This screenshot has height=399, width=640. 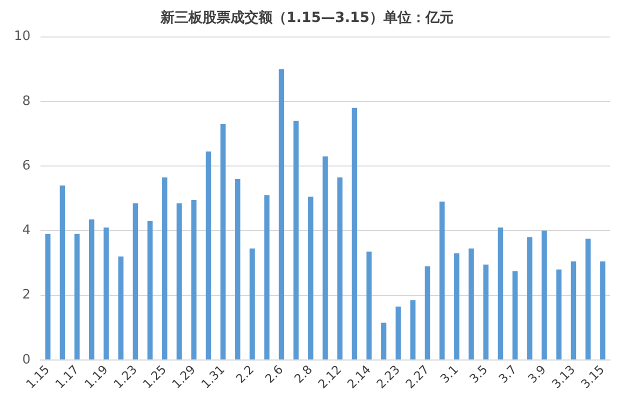 I want to click on x-tick-label: 2.6, so click(x=274, y=374).